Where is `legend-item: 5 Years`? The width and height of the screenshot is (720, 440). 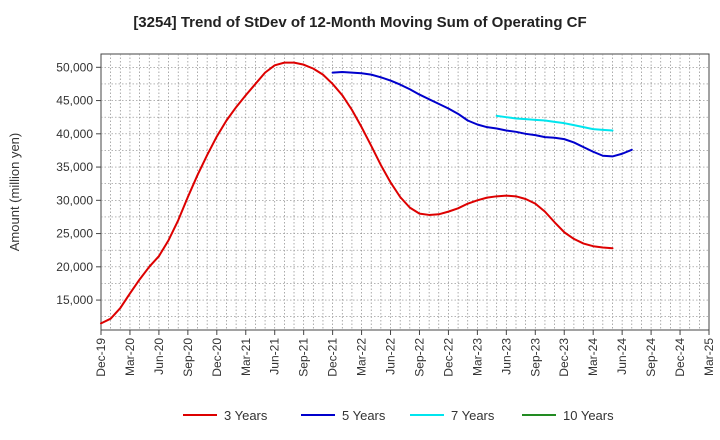 legend-item: 5 Years is located at coordinates (343, 415).